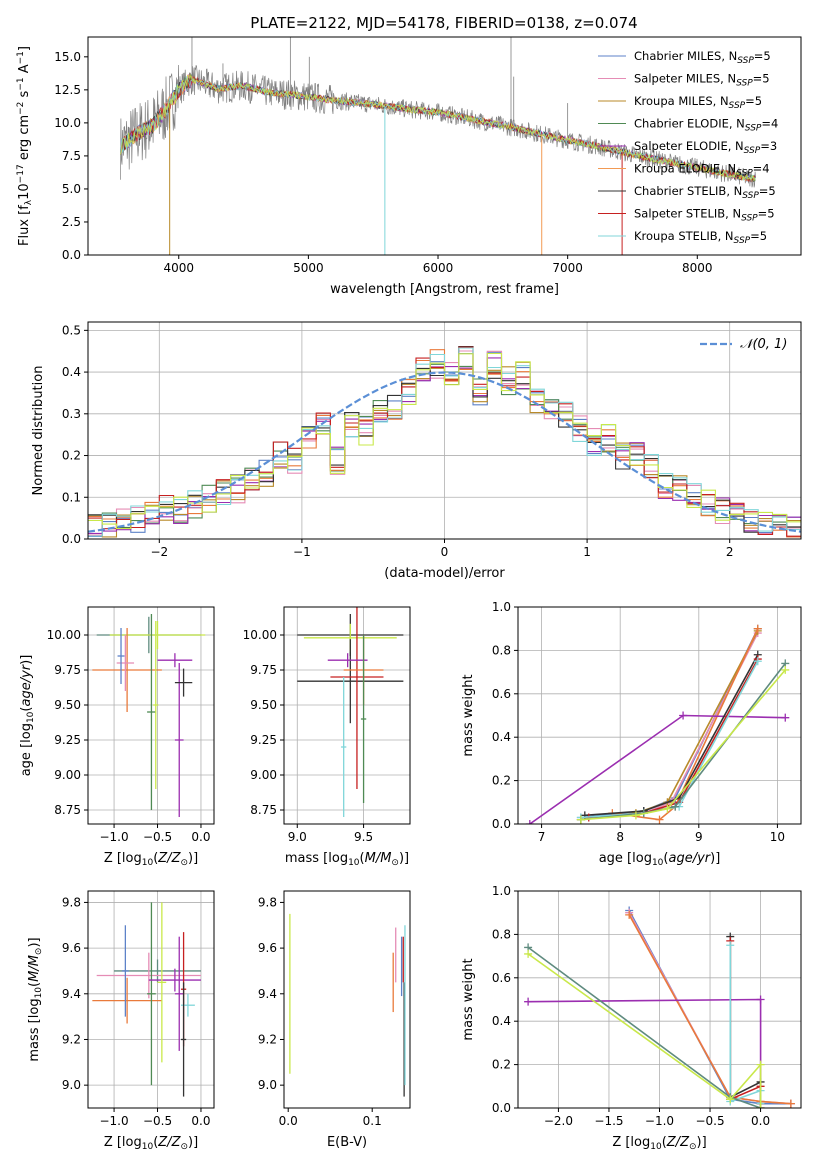  What do you see at coordinates (71, 330) in the screenshot?
I see `y-tick-label: 0.5` at bounding box center [71, 330].